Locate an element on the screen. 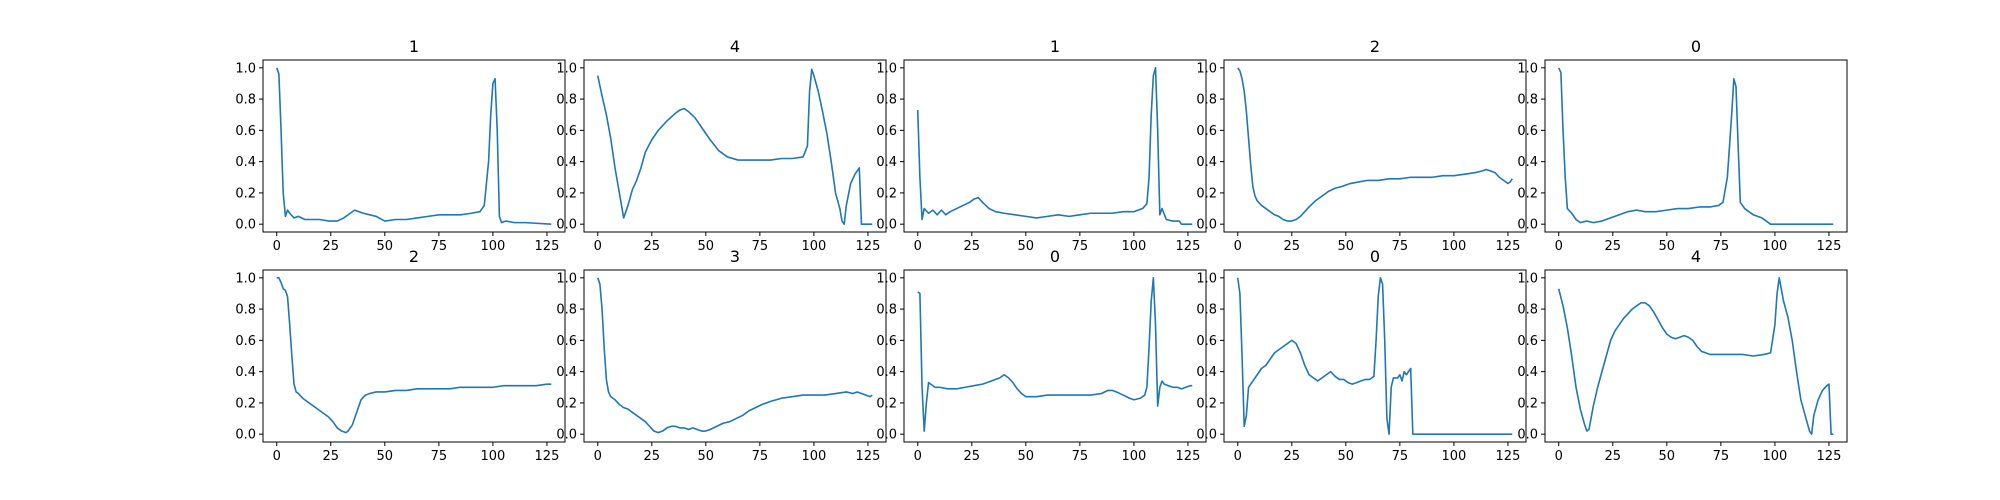  subplot-9: 0 25 50 75 100 125 0.0 0.2 0.4 0.6 0.8 1.0 0 is located at coordinates (1361, 355).